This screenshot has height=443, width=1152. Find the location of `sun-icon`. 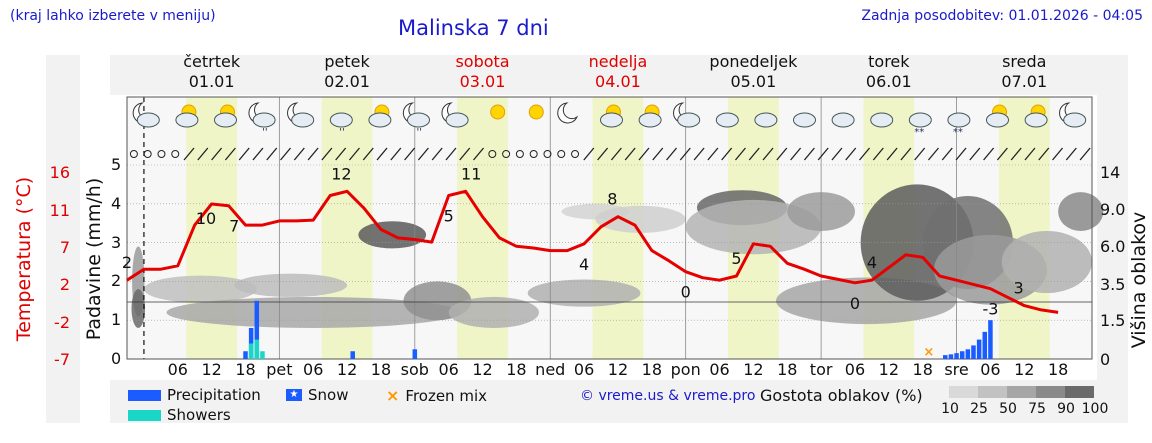

sun-icon is located at coordinates (498, 112).